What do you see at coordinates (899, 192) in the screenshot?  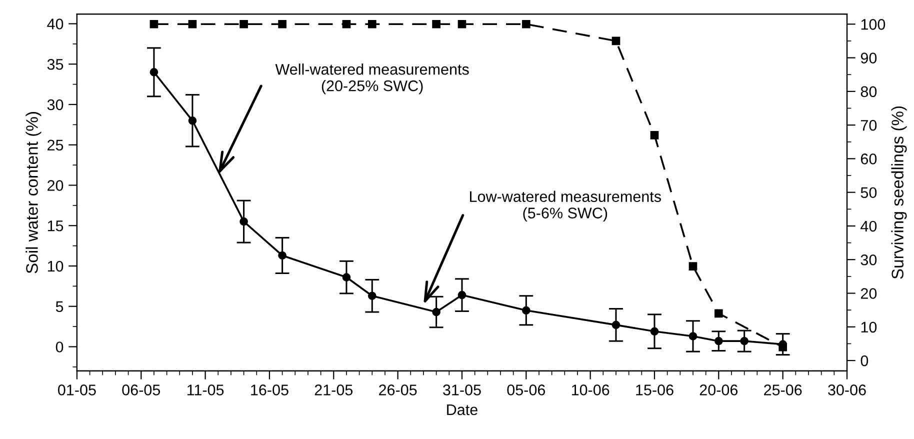 I see `y2-axis-title: Surviving seedlings (%)` at bounding box center [899, 192].